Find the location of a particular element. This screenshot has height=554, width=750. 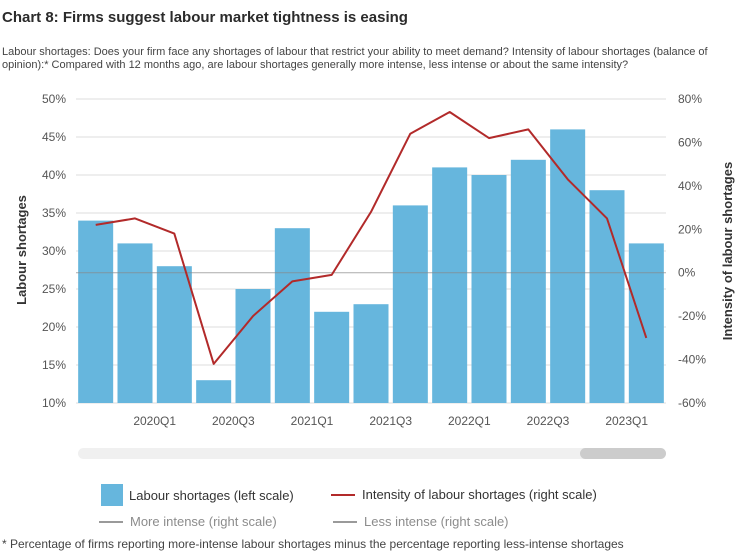

left-tick-label: 40% is located at coordinates (54, 175).